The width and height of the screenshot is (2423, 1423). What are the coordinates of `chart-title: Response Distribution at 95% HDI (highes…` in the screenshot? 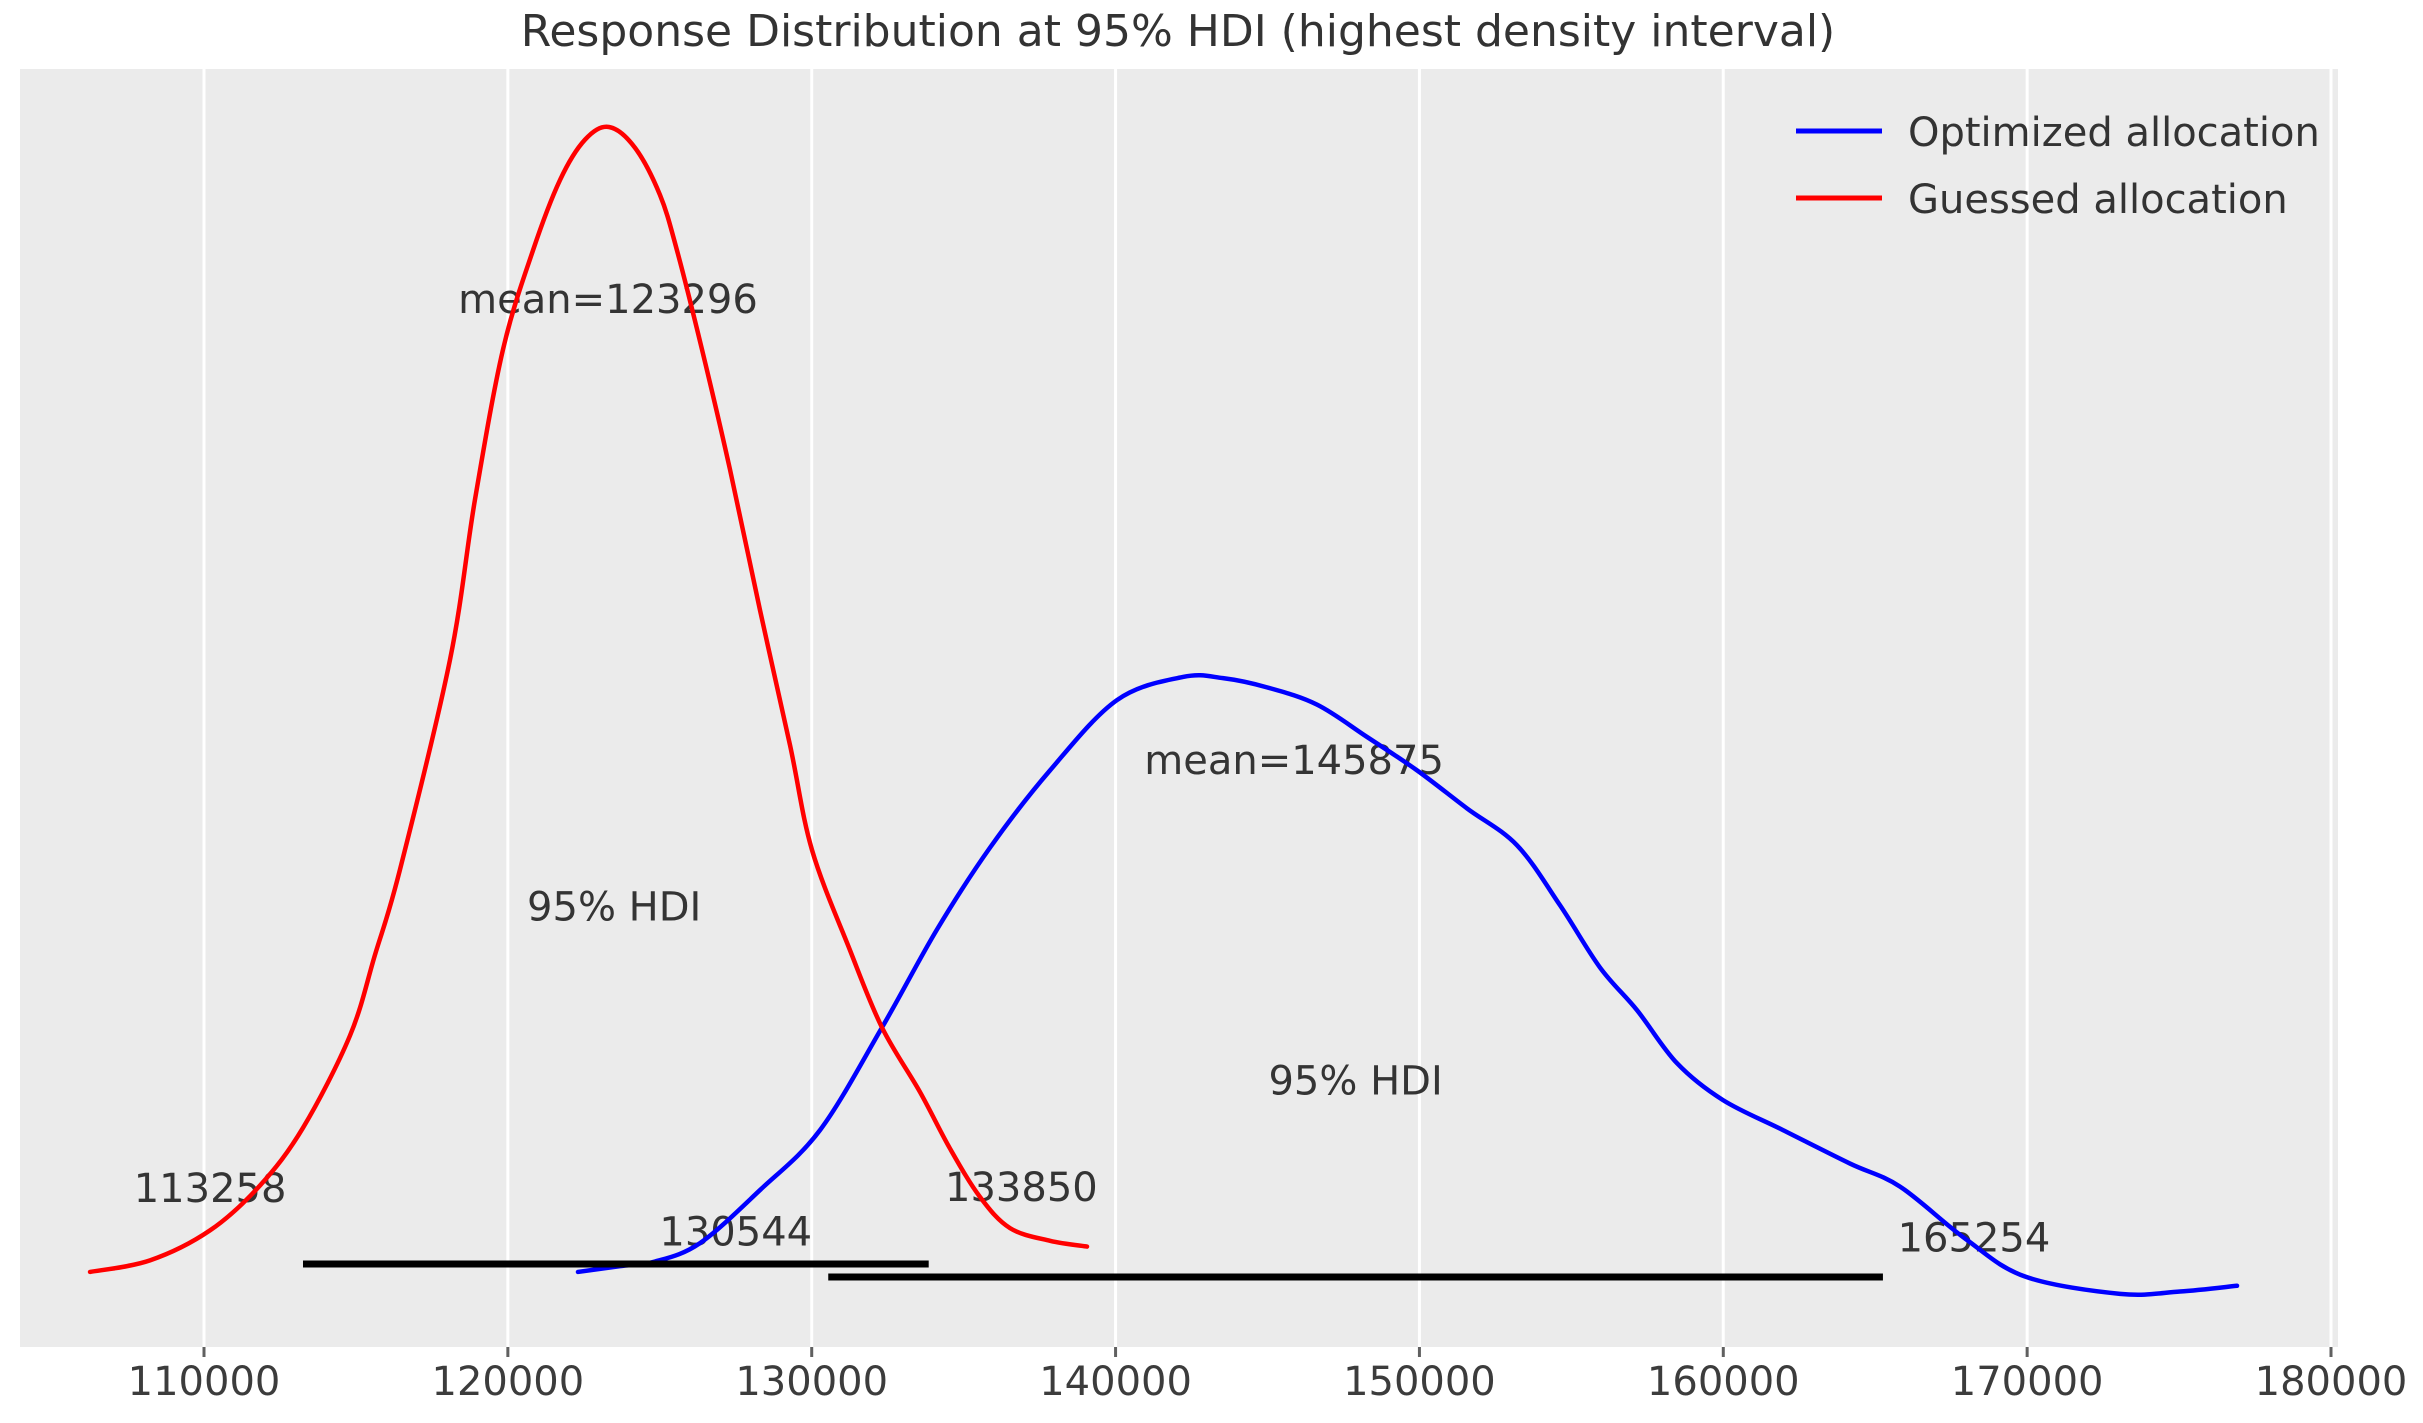 It's located at (1178, 31).